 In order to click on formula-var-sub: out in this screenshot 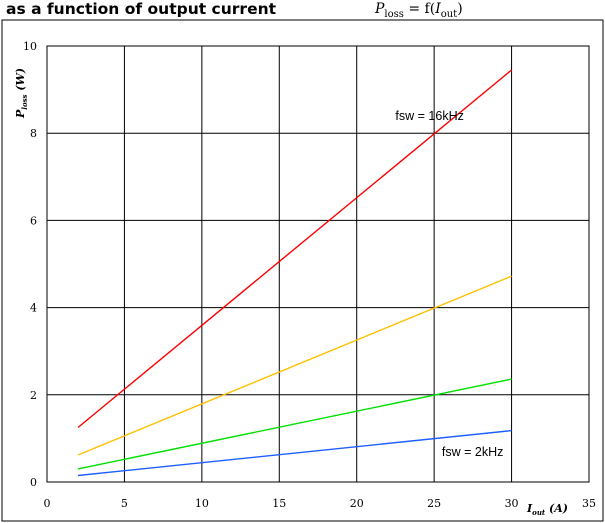, I will do `click(449, 14)`.